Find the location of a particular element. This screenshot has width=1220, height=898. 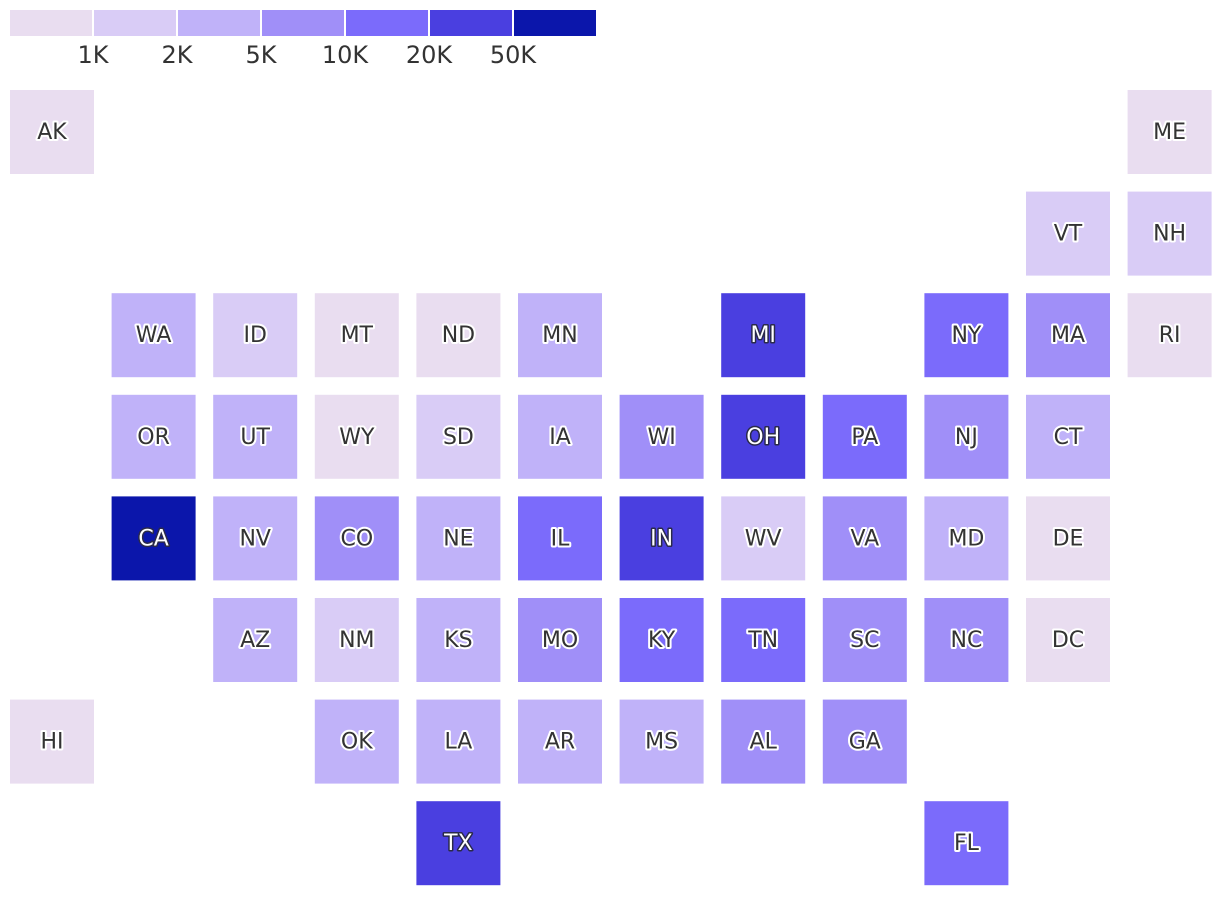

state-label: WI is located at coordinates (661, 437).